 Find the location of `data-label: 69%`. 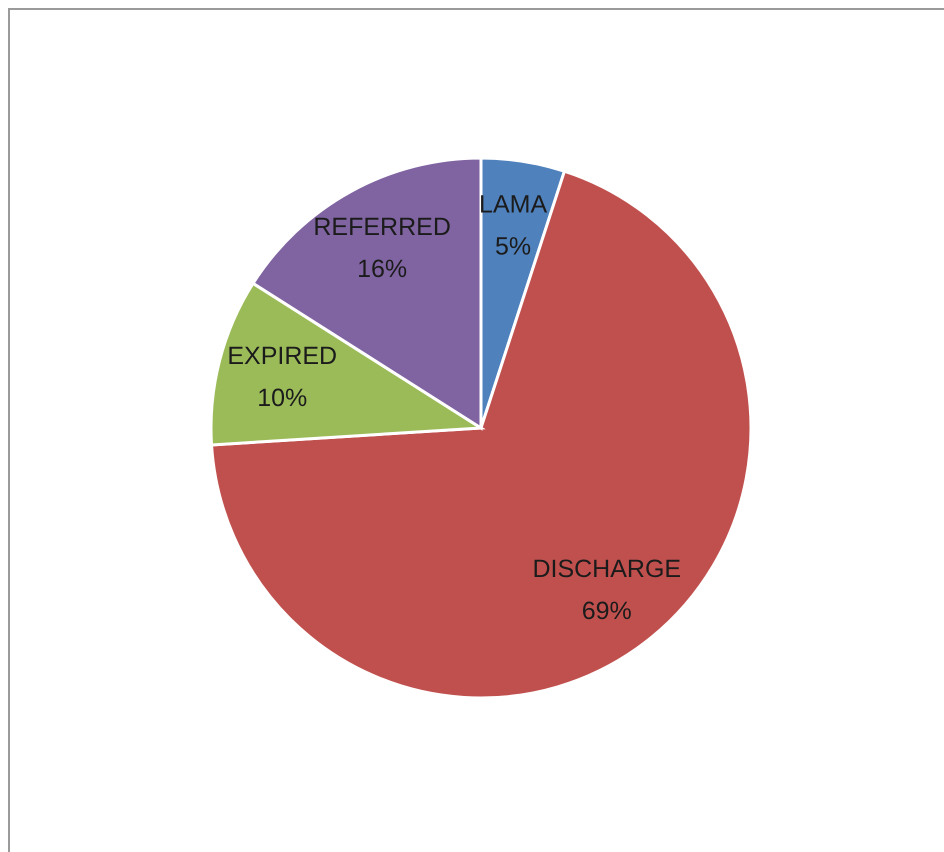

data-label: 69% is located at coordinates (607, 611).